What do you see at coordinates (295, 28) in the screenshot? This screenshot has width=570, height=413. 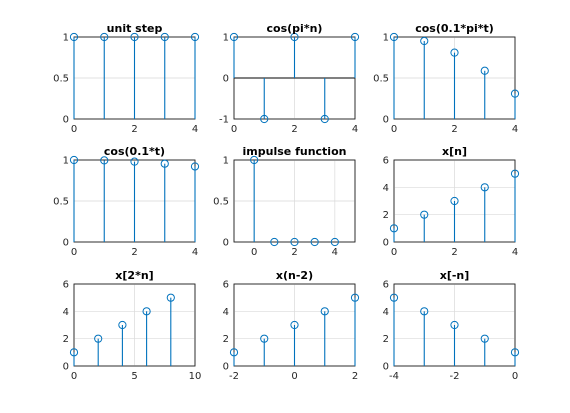 I see `subplot-title: cos(pi*n)` at bounding box center [295, 28].